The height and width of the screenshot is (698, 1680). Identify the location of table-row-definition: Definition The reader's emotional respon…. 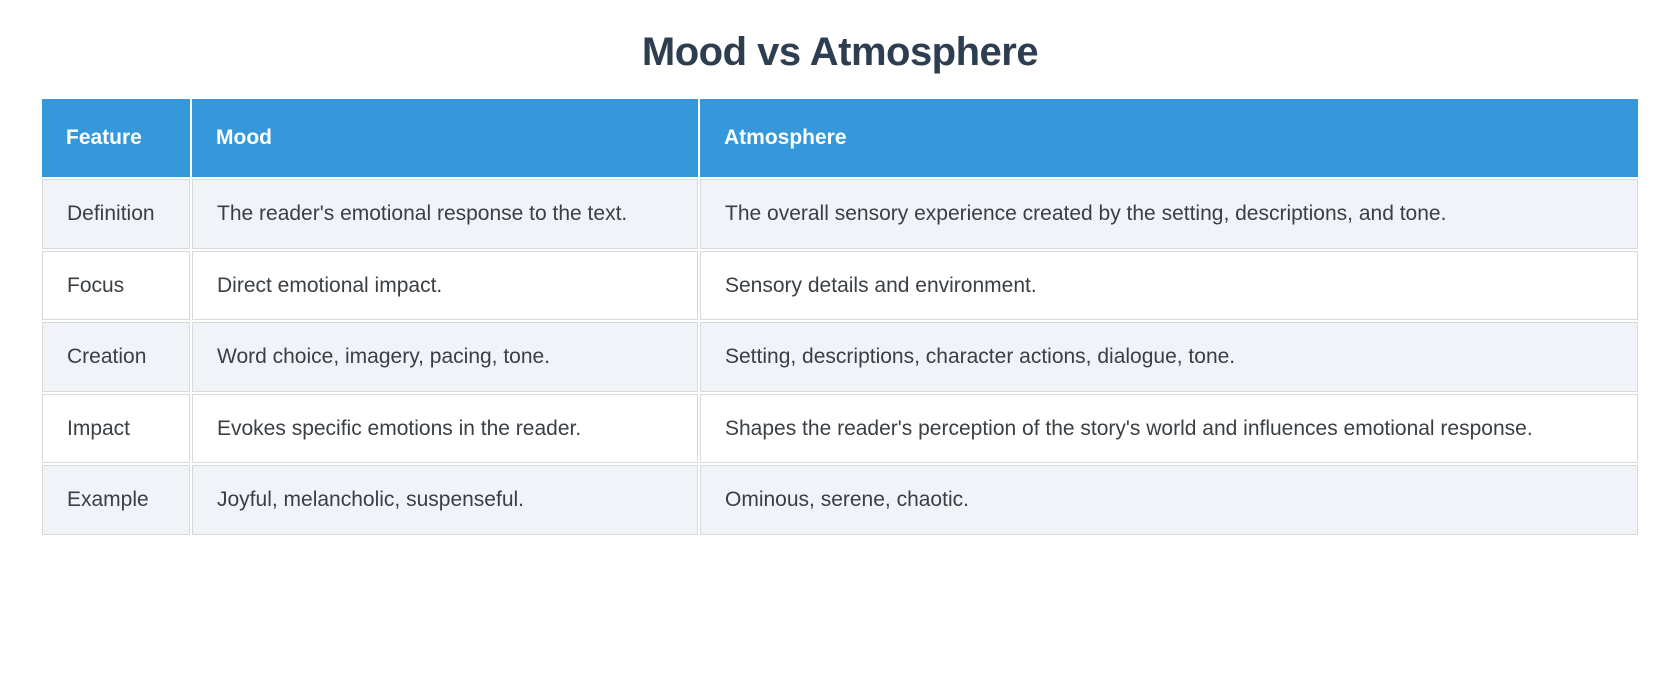
(840, 214).